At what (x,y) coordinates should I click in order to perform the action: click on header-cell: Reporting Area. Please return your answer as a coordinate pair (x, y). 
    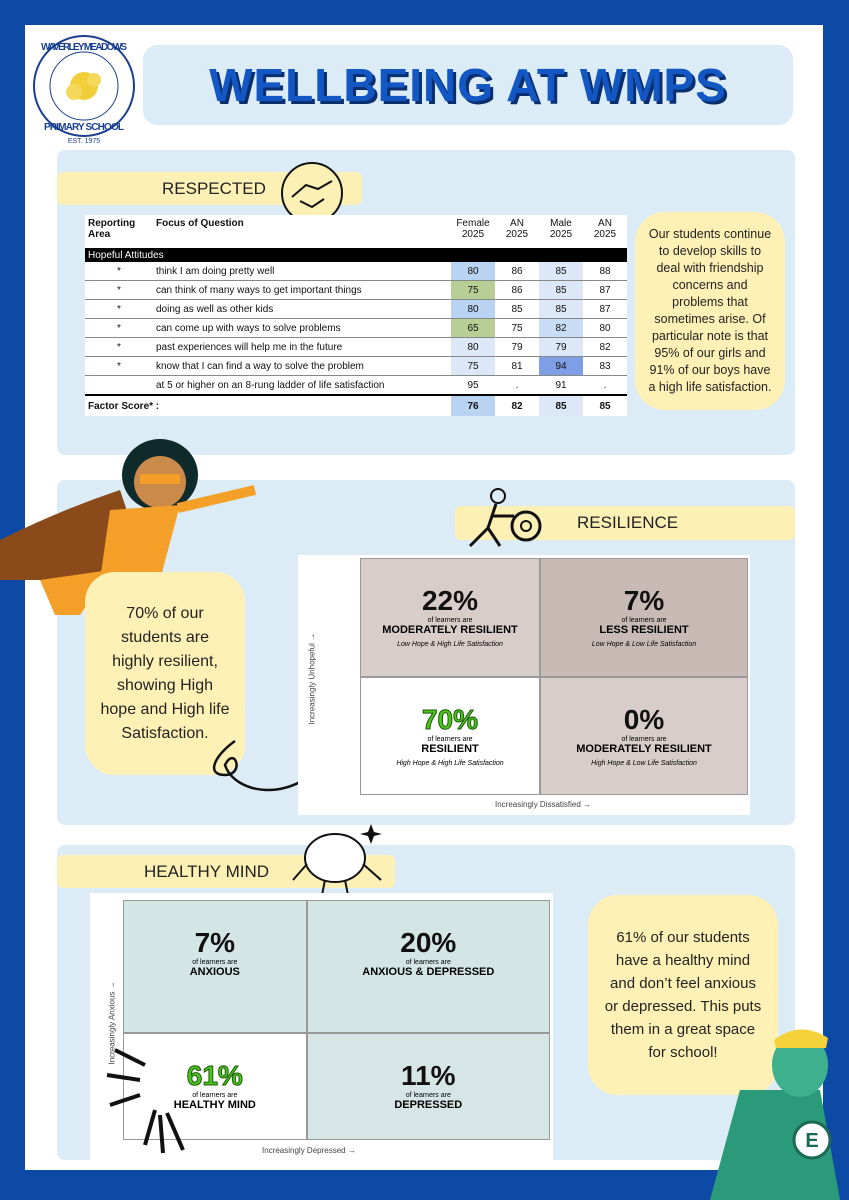
    Looking at the image, I should click on (112, 229).